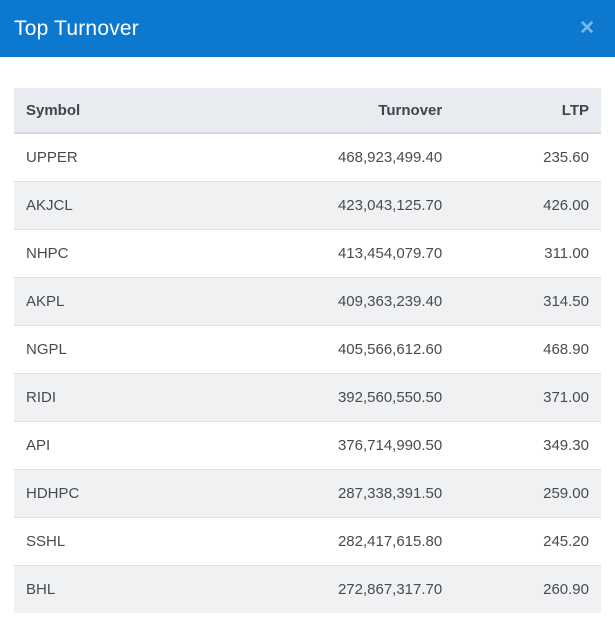  I want to click on cell-ltp: 468.90, so click(527, 348).